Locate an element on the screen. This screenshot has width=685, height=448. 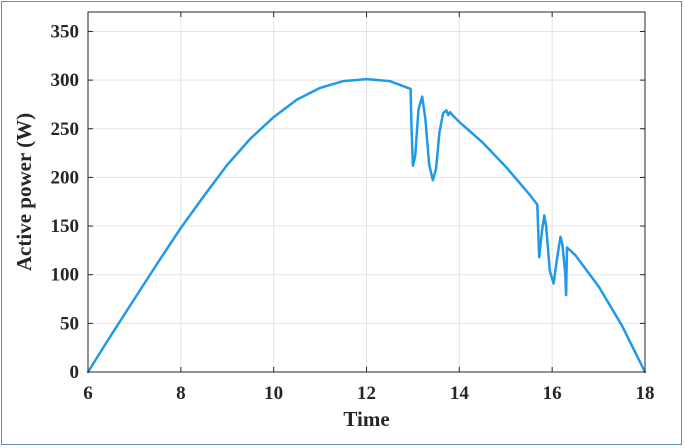
x-axis-title: Time is located at coordinates (366, 419).